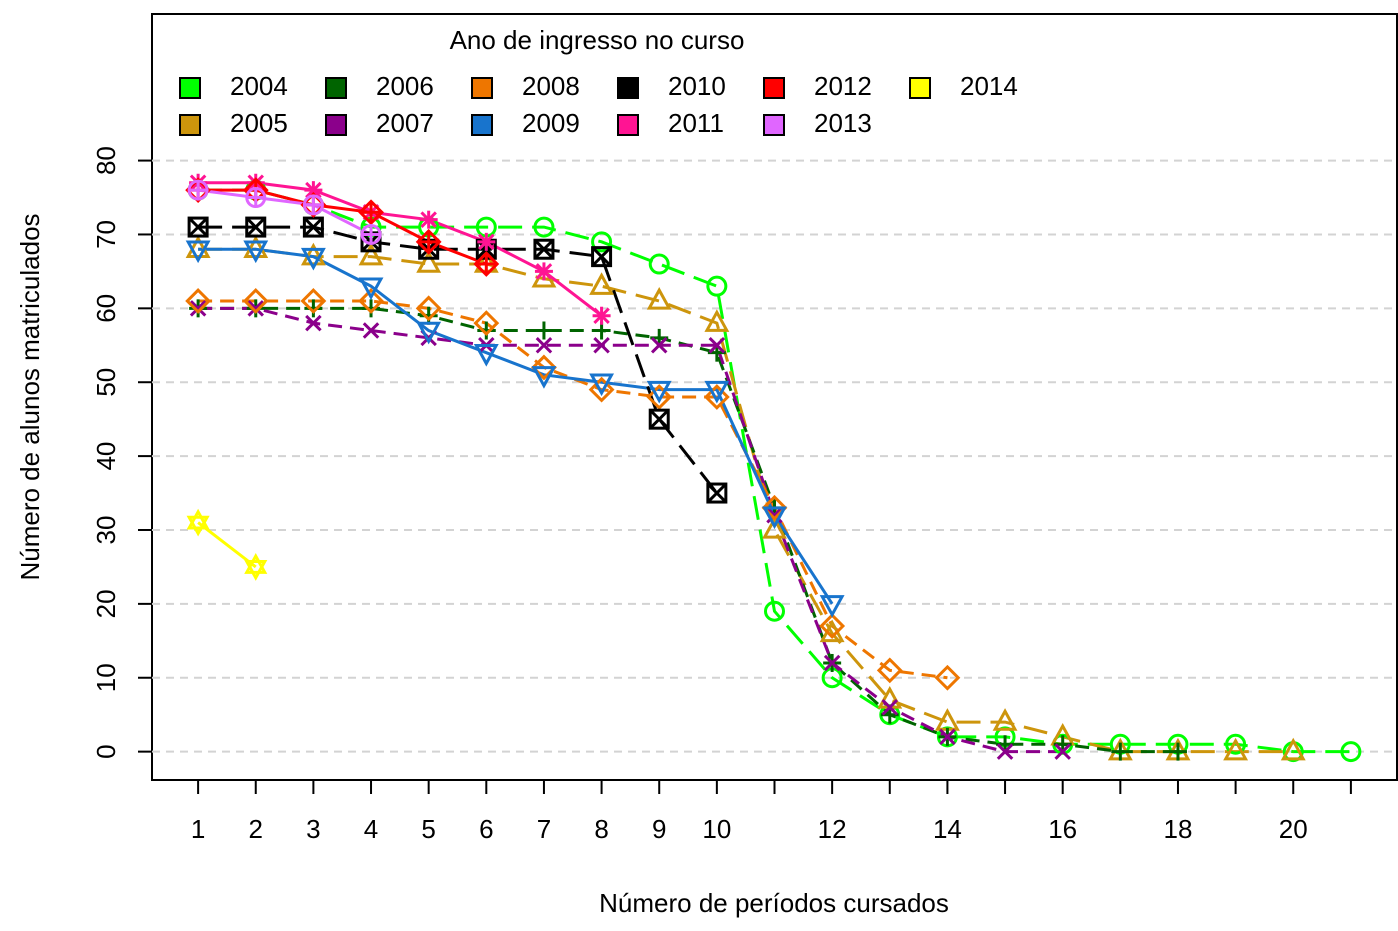 The width and height of the screenshot is (1398, 931). What do you see at coordinates (106, 234) in the screenshot?
I see `y-tick-label: 70` at bounding box center [106, 234].